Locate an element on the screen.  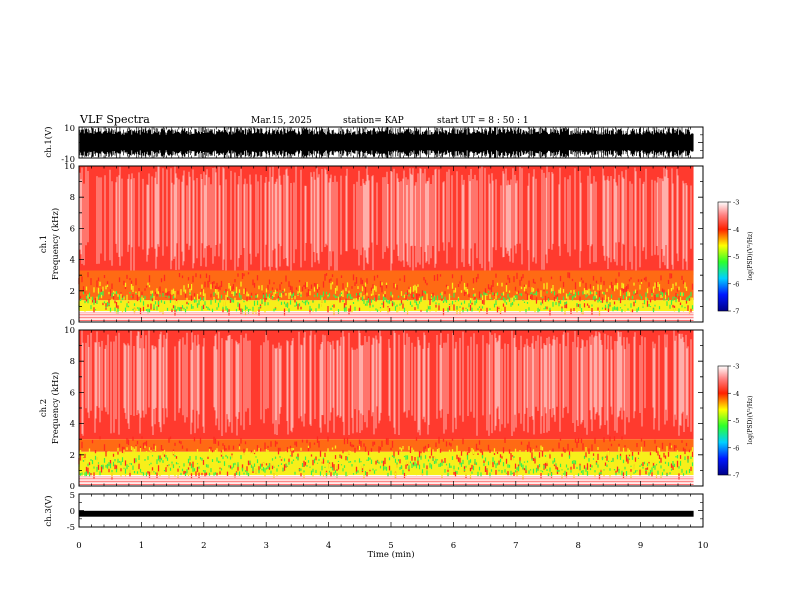
ch1-colorbar-label: log(PSD)(V²/Hz) is located at coordinates (750, 256).